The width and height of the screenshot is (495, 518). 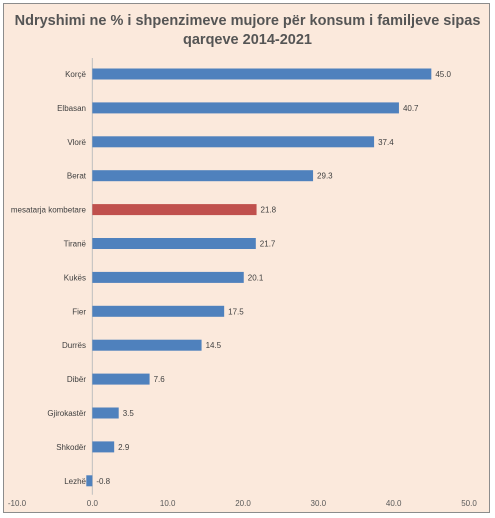 I want to click on value-label: 17.5, so click(x=236, y=311).